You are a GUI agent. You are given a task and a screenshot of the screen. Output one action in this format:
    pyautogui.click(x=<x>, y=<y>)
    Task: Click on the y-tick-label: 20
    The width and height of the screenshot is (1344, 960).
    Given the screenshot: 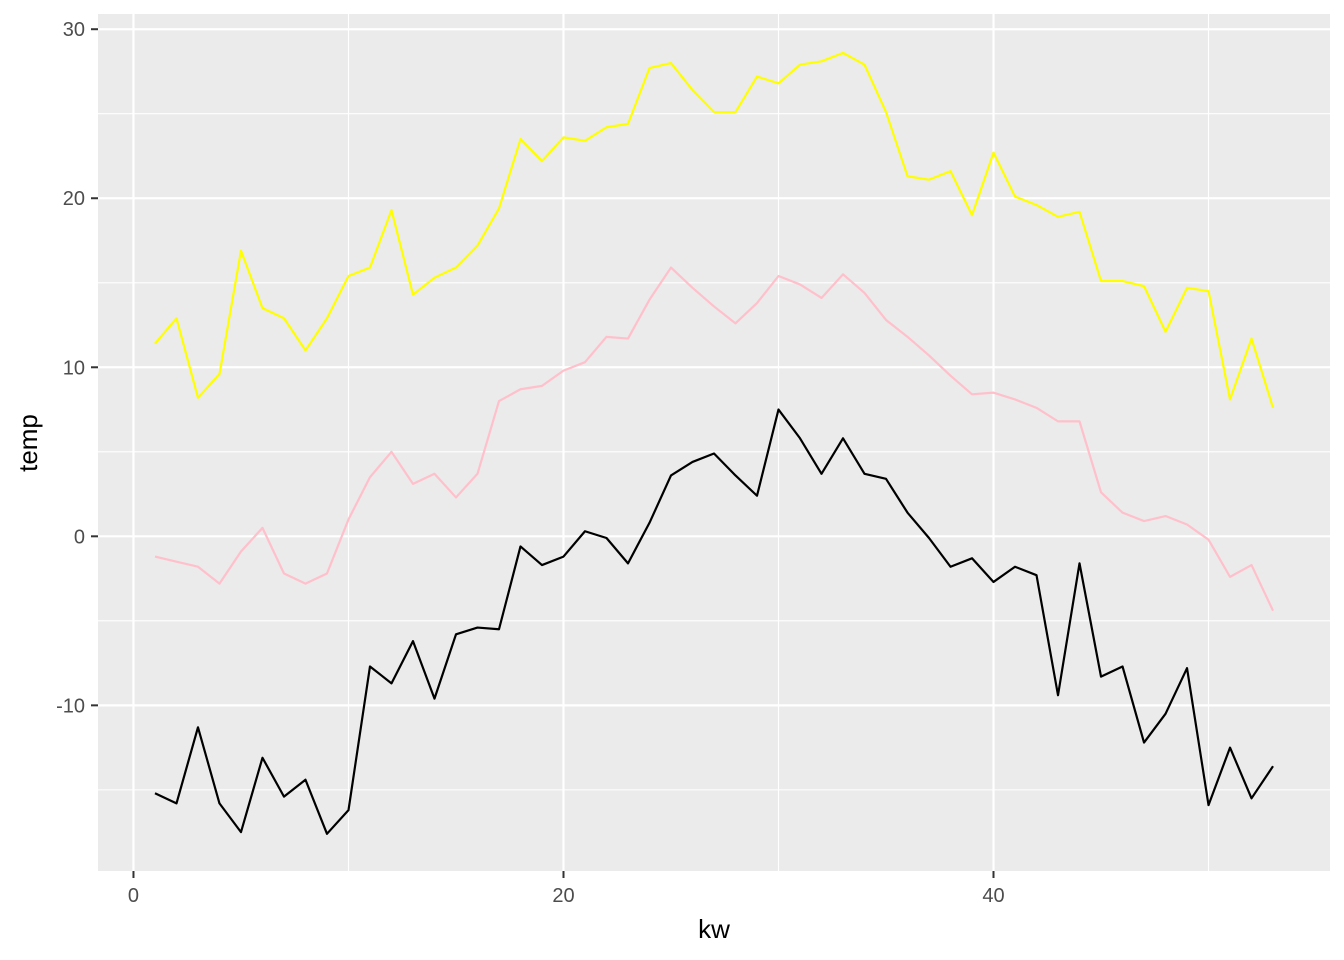 What is the action you would take?
    pyautogui.click(x=74, y=199)
    